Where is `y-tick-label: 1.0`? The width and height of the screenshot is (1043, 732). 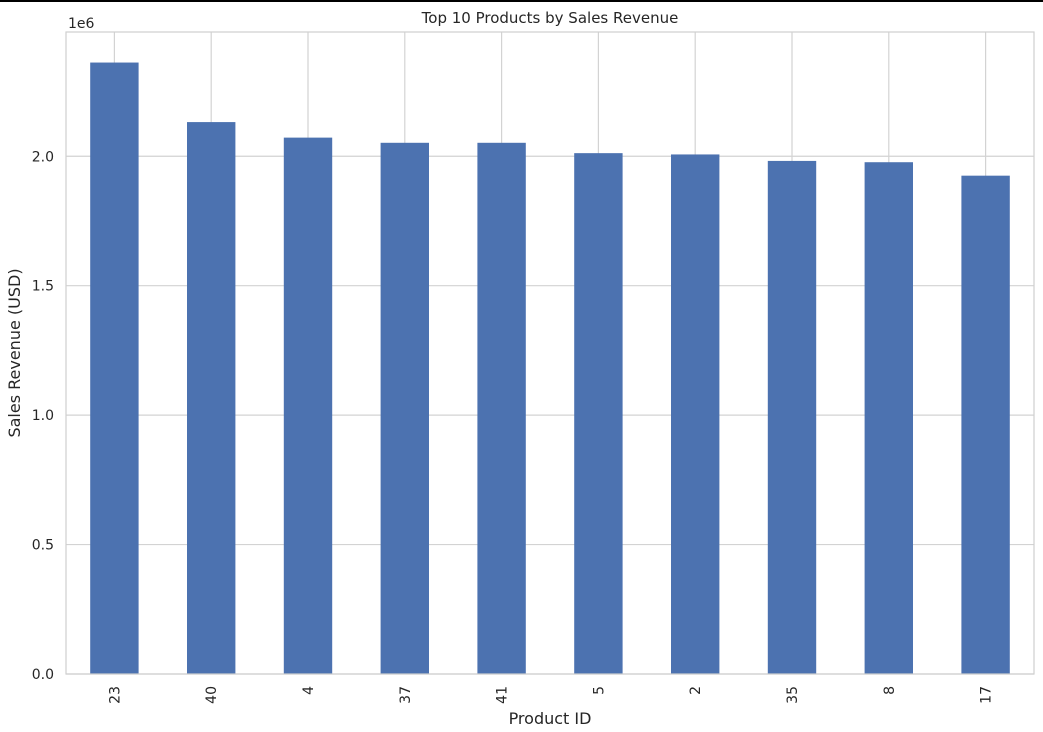
y-tick-label: 1.0 is located at coordinates (43, 416).